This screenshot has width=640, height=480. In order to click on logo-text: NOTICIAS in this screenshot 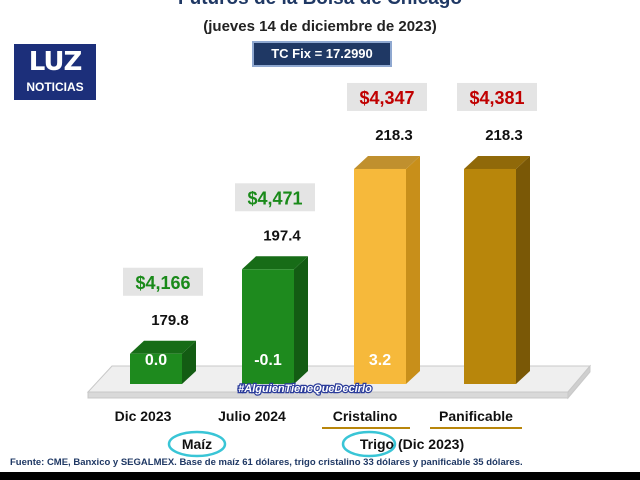, I will do `click(55, 87)`.